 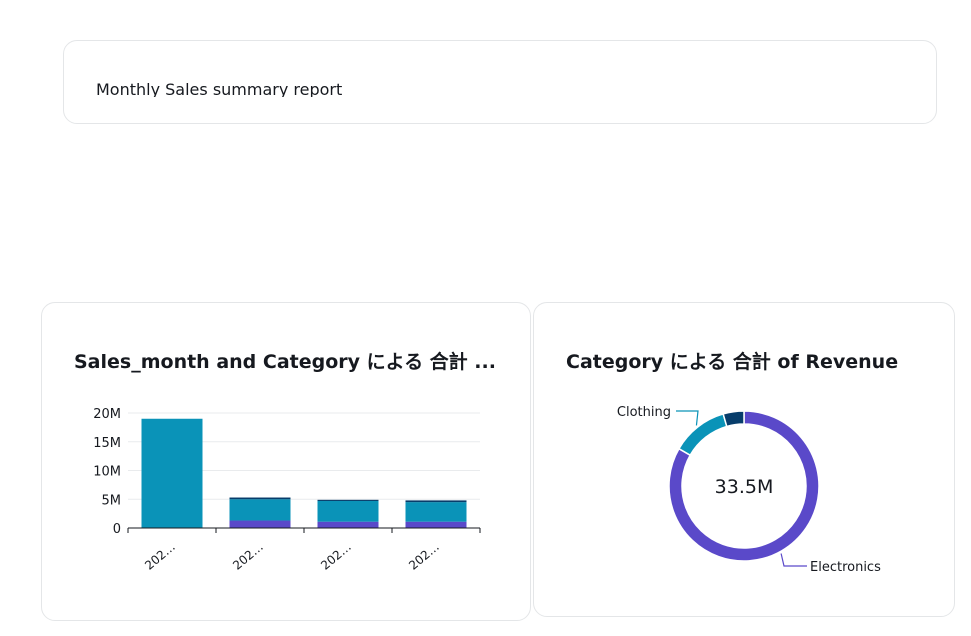 What do you see at coordinates (644, 412) in the screenshot?
I see `slice-label-clothing: Clothing` at bounding box center [644, 412].